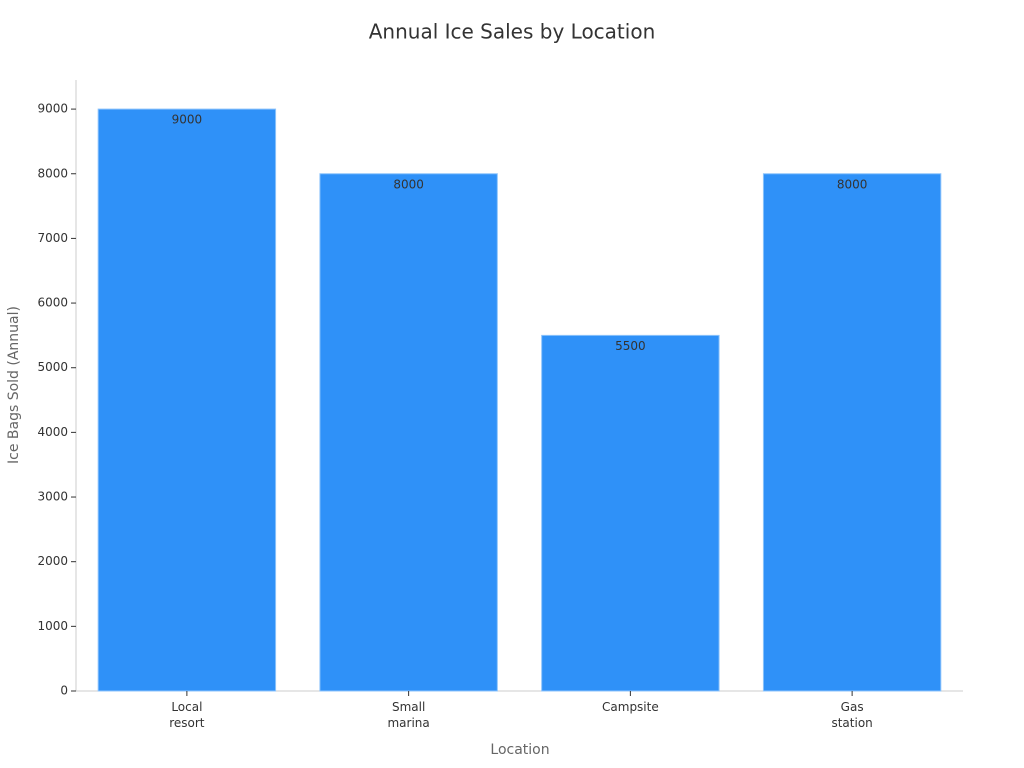 Image resolution: width=1024 pixels, height=768 pixels. Describe the element at coordinates (52, 173) in the screenshot. I see `y-tick-label: 8000` at that location.